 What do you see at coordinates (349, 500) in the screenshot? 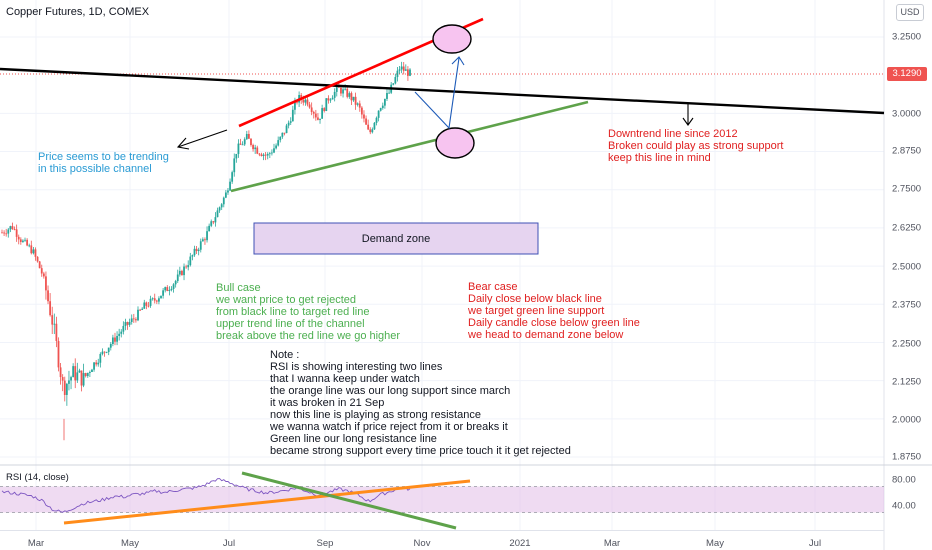
I see `rsi-resistance-line` at bounding box center [349, 500].